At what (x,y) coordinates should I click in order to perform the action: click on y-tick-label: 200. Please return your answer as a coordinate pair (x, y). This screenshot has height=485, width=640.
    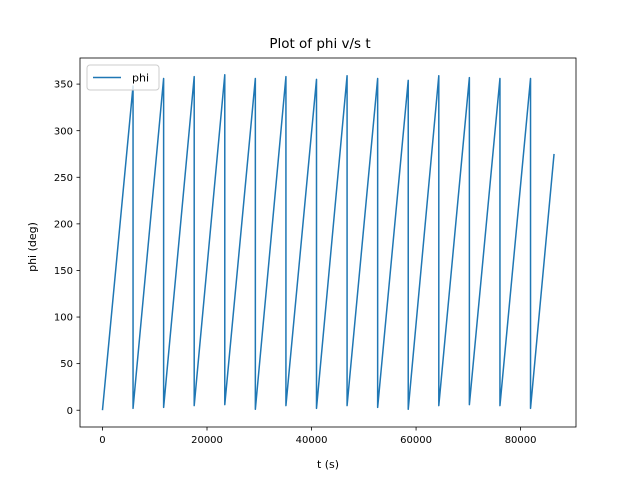
    Looking at the image, I should click on (63, 224).